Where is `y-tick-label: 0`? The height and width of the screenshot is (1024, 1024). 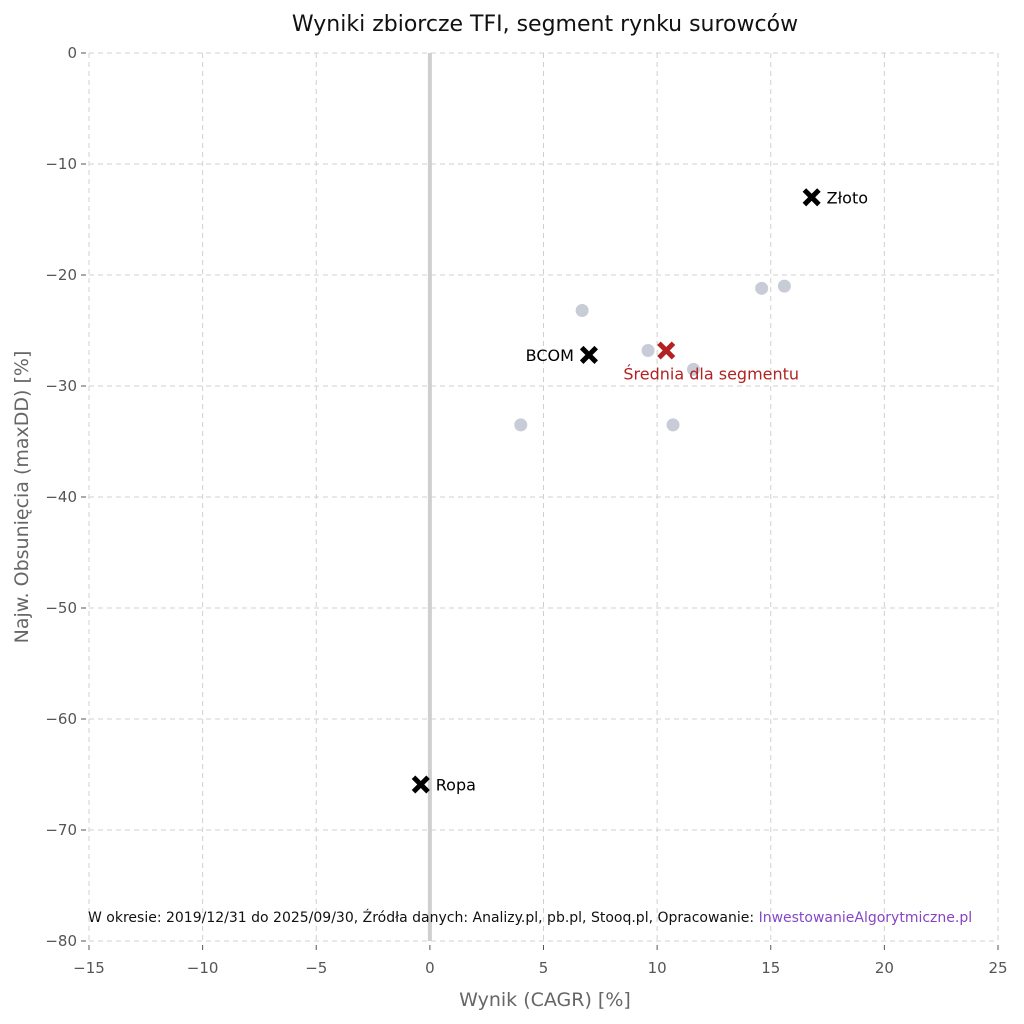 y-tick-label: 0 is located at coordinates (72, 53).